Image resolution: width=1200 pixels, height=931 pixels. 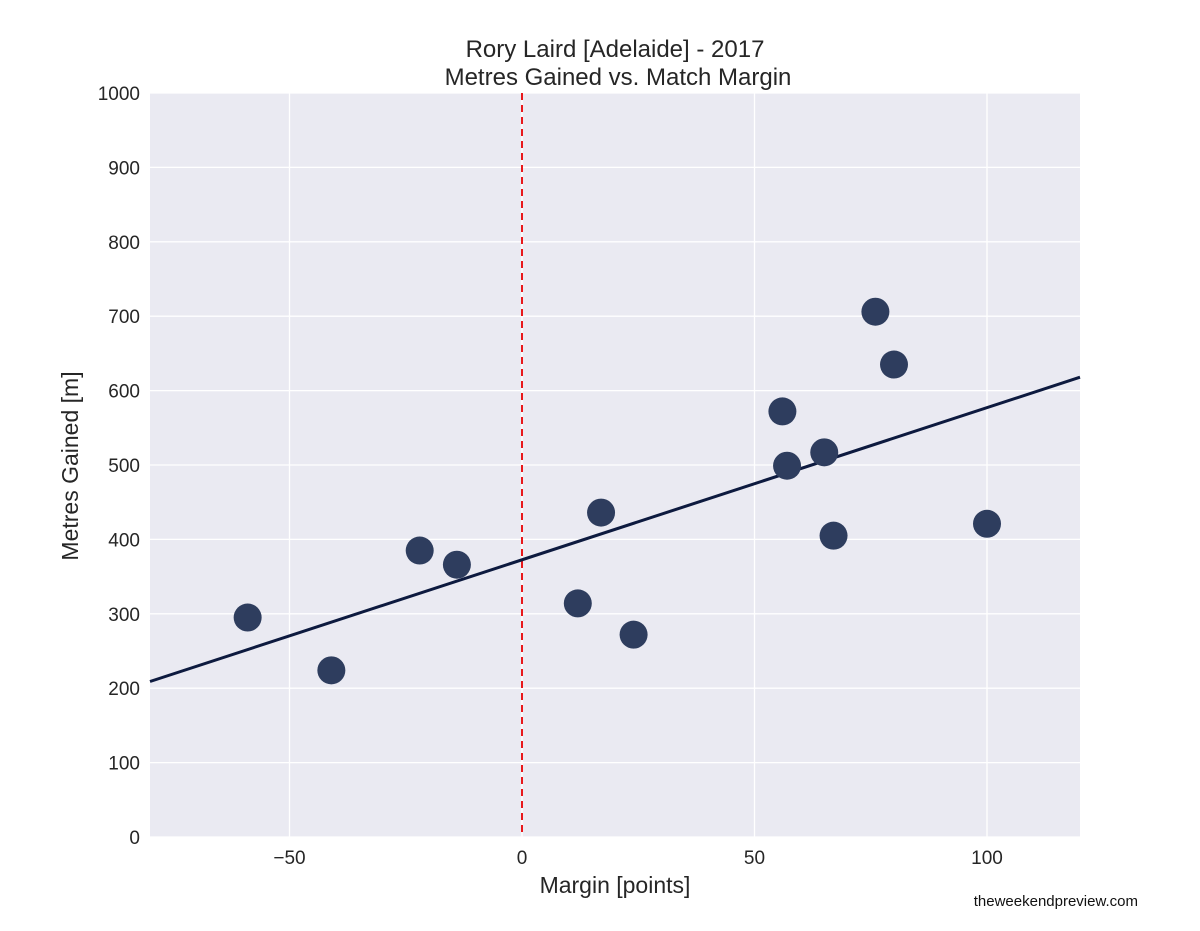 I want to click on x-tick-label: −50, so click(x=289, y=858).